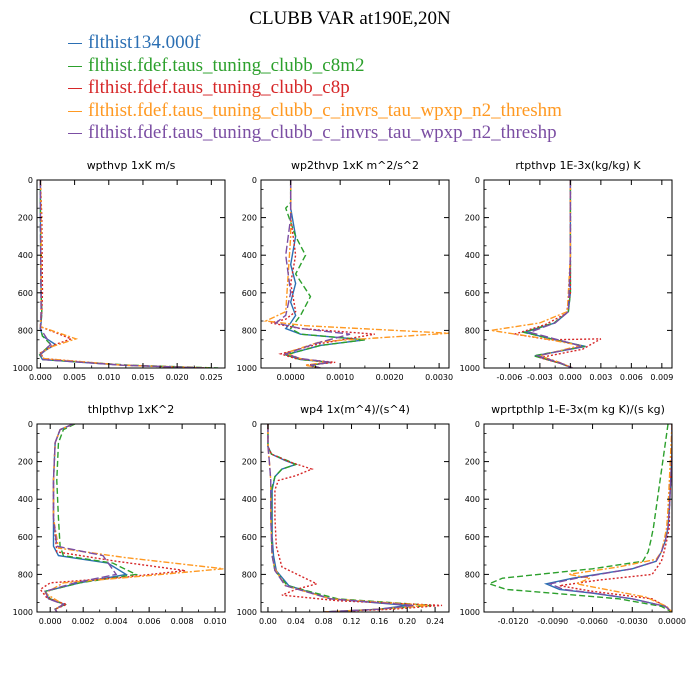 The height and width of the screenshot is (700, 700). Describe the element at coordinates (552, 621) in the screenshot. I see `x-tick-label: -0.0090` at that location.